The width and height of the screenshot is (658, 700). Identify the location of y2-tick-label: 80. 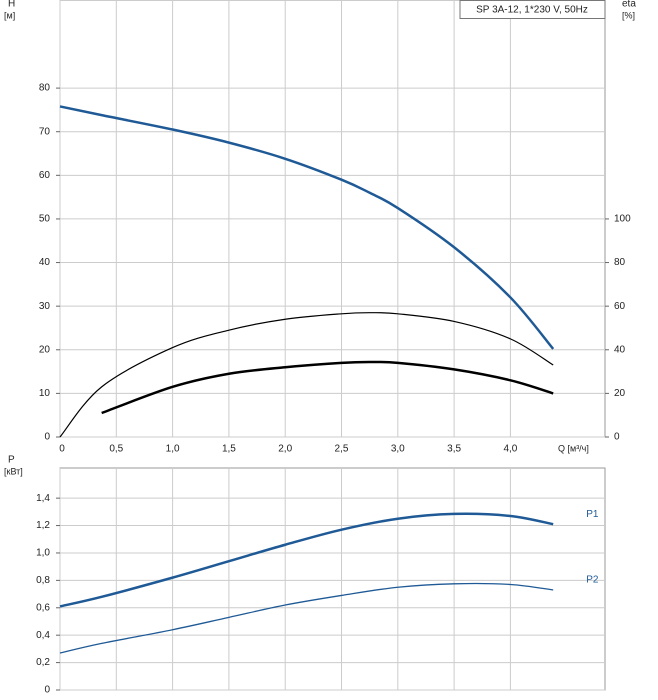
(620, 262).